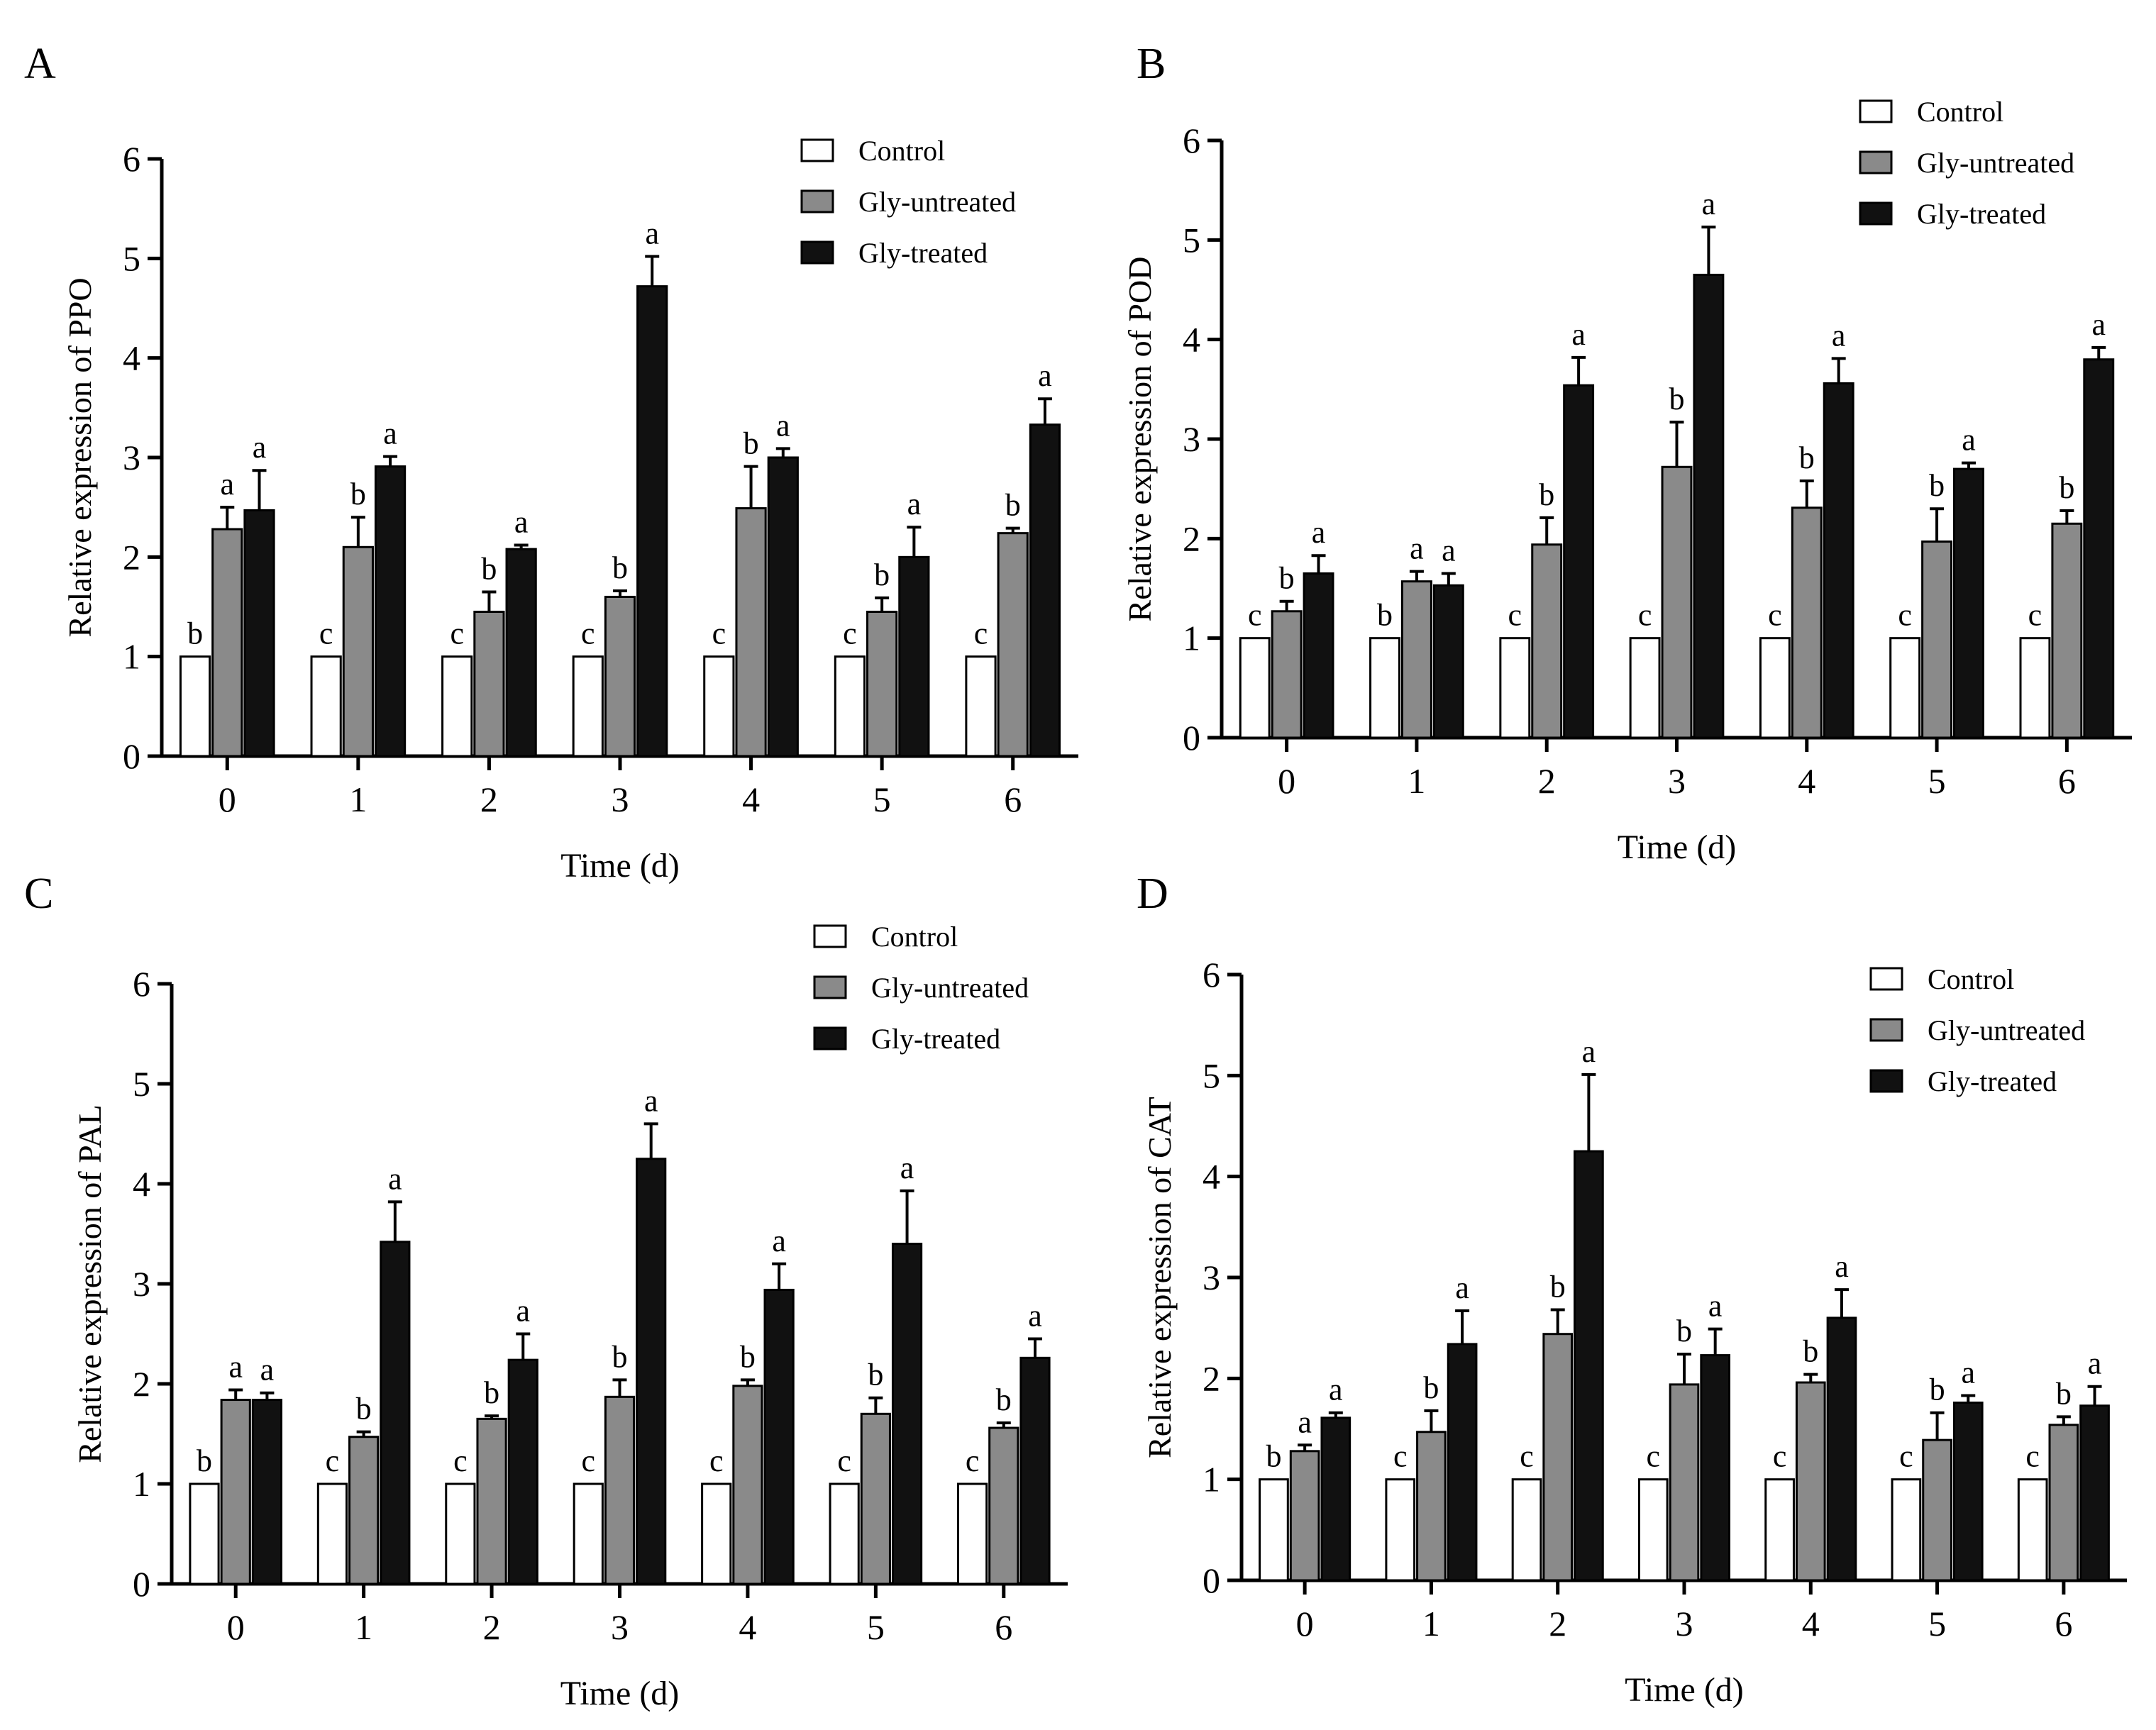  What do you see at coordinates (1547, 781) in the screenshot?
I see `x-tick-label: 2` at bounding box center [1547, 781].